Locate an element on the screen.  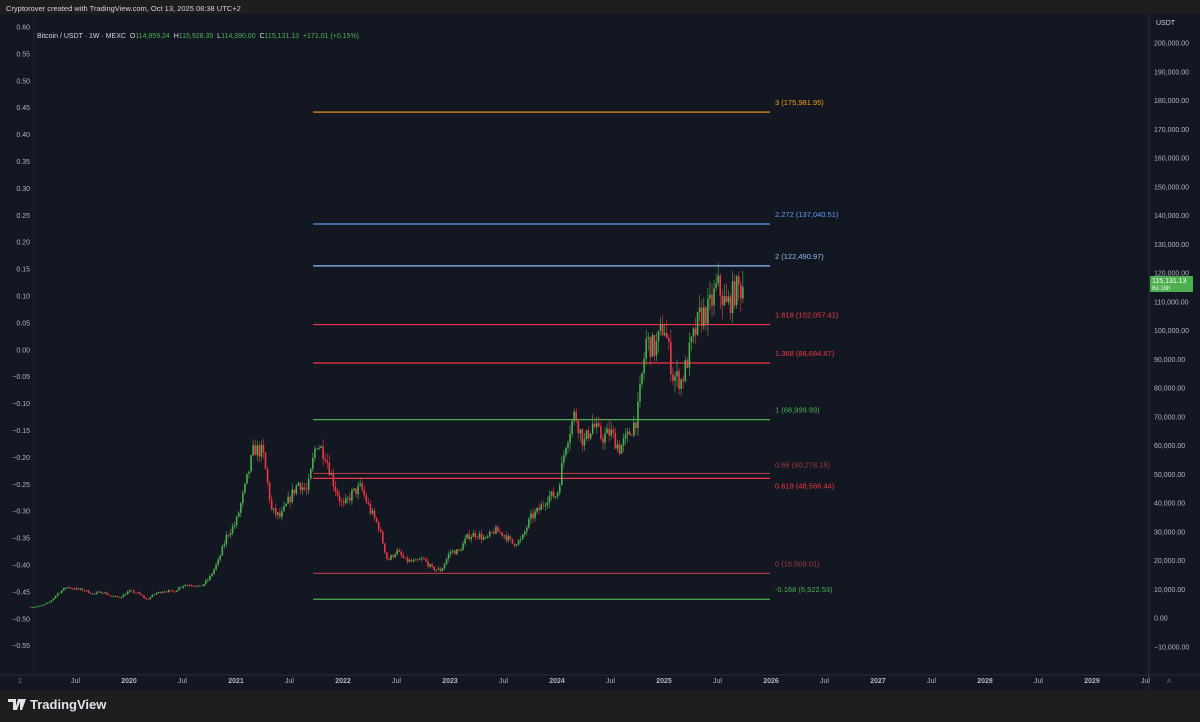
x-axis-tick: 2027 is located at coordinates (878, 681).